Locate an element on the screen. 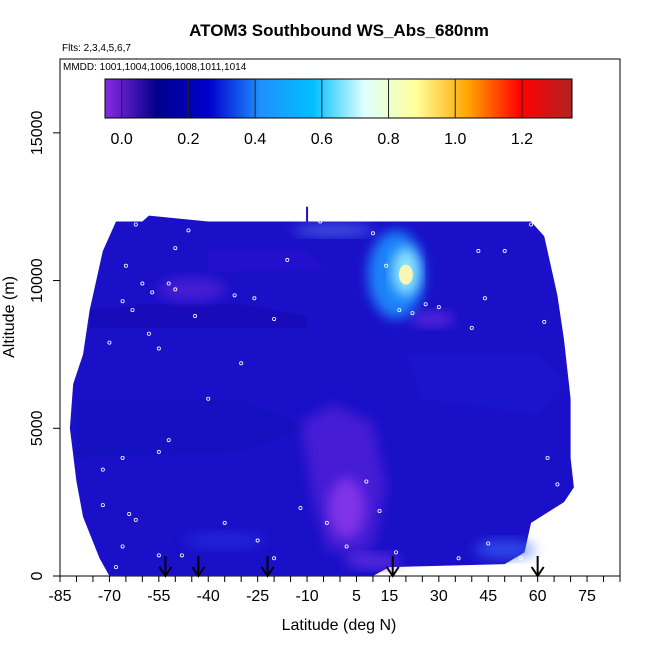 Image resolution: width=650 pixels, height=650 pixels. x-axis-label: Latitude (deg N) is located at coordinates (339, 625).